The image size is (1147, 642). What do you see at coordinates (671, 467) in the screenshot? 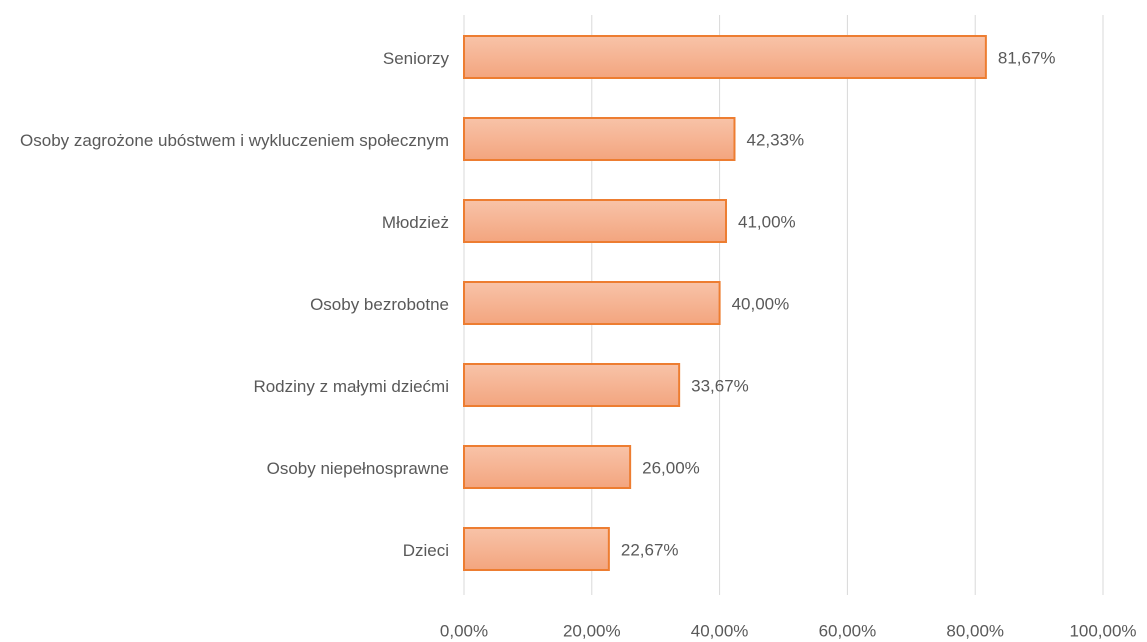
I see `value-label: 26,00%` at bounding box center [671, 467].